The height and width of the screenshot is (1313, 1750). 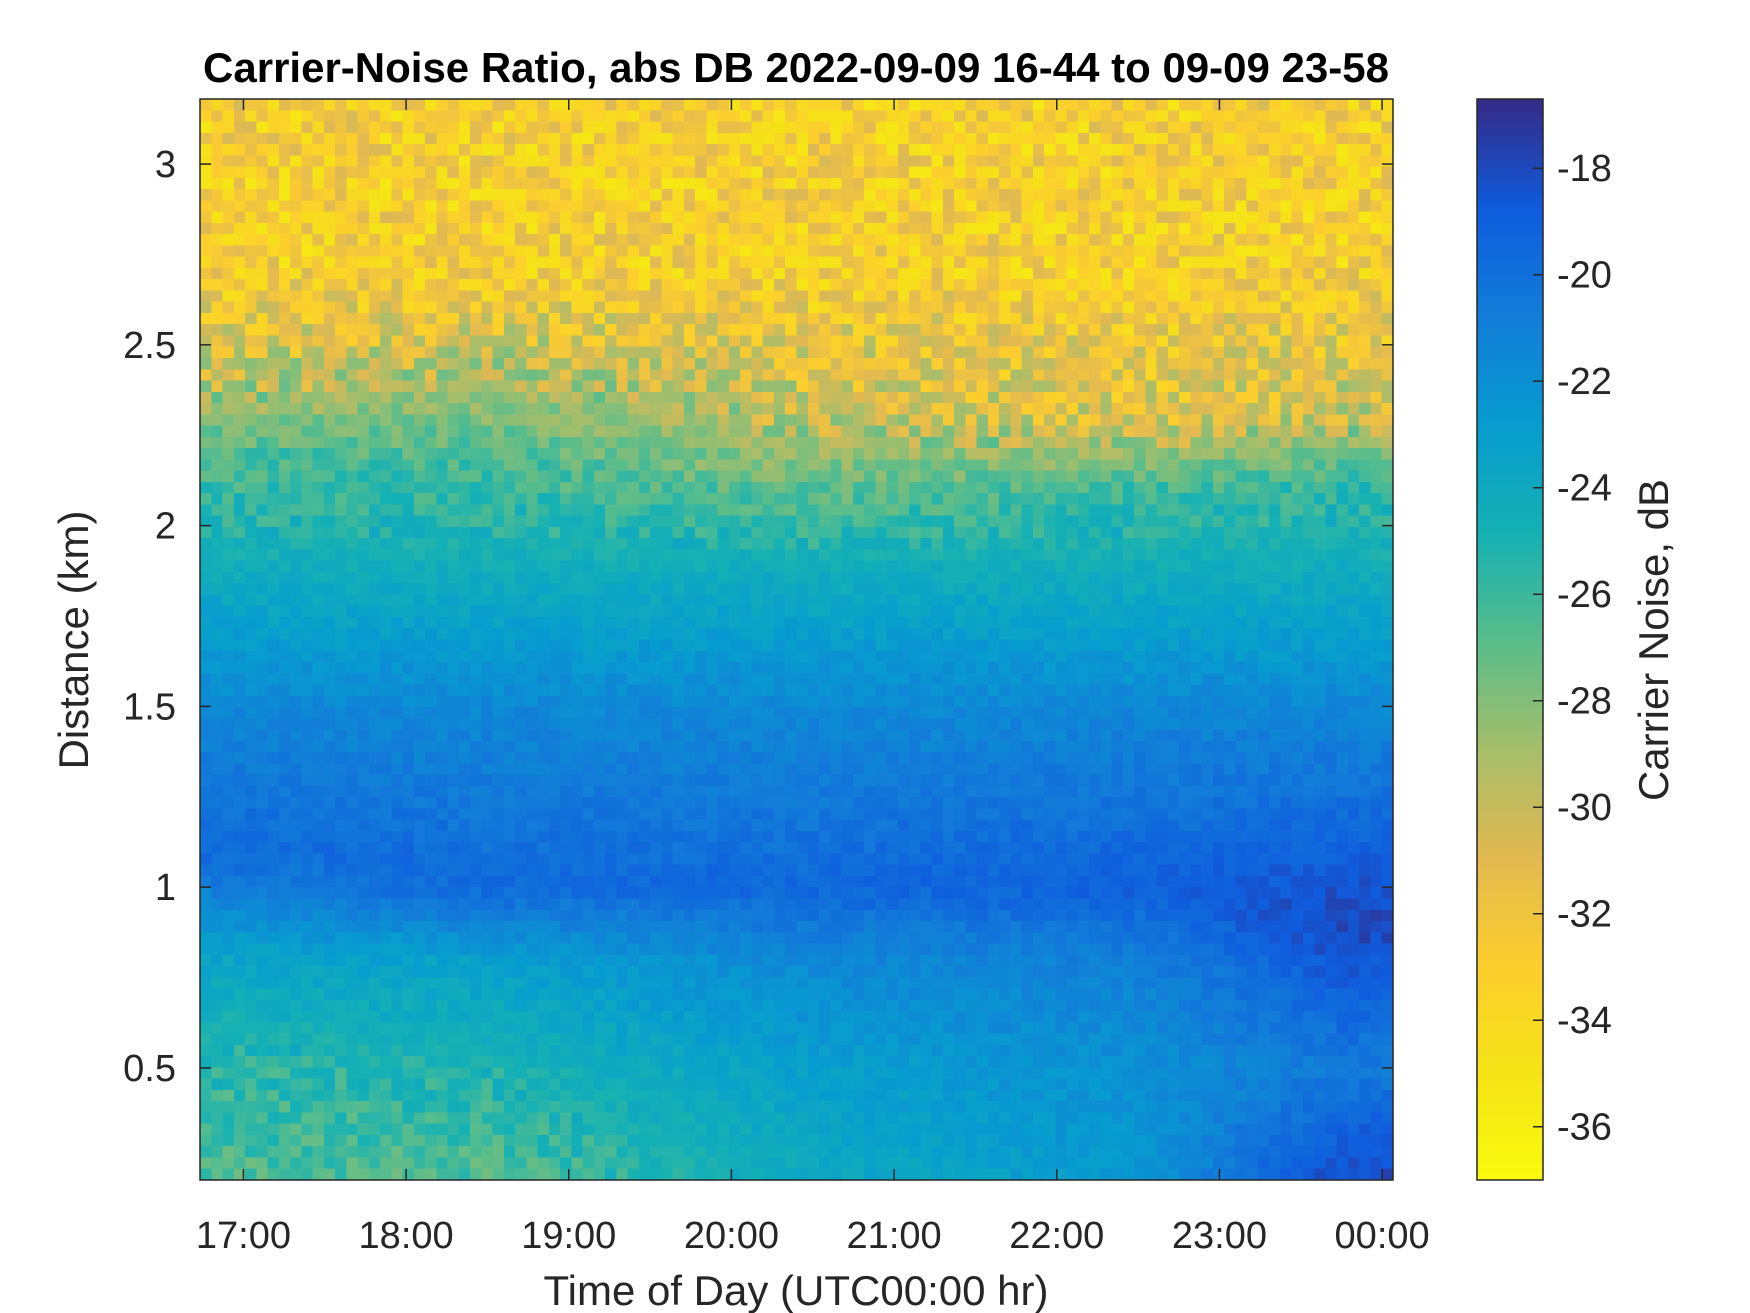 What do you see at coordinates (1584, 382) in the screenshot?
I see `colorbar-tick-label: -22` at bounding box center [1584, 382].